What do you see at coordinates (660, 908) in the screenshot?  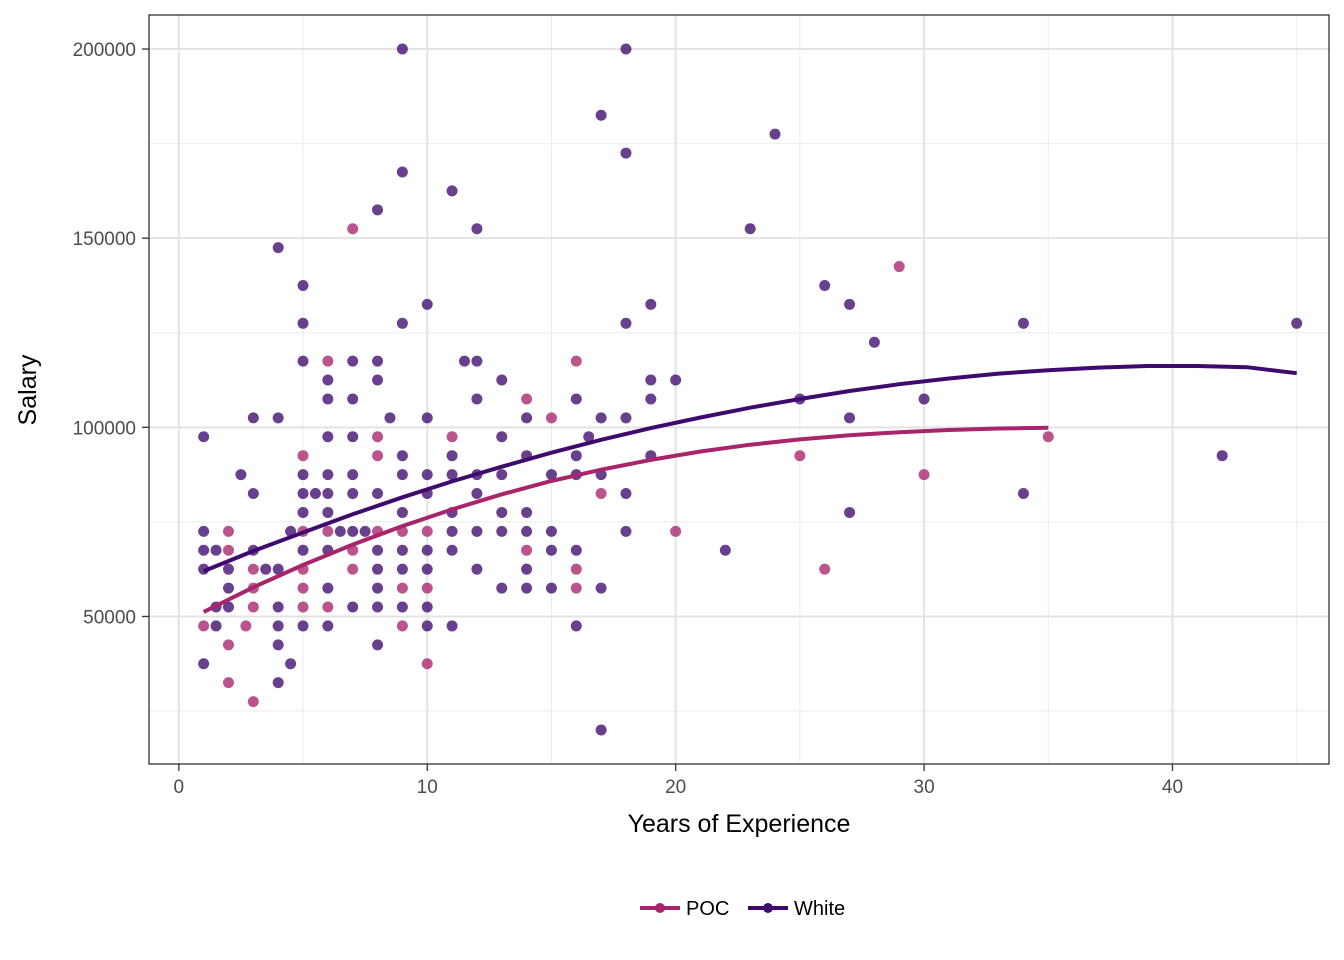 I see `legend-key-dot-poc` at bounding box center [660, 908].